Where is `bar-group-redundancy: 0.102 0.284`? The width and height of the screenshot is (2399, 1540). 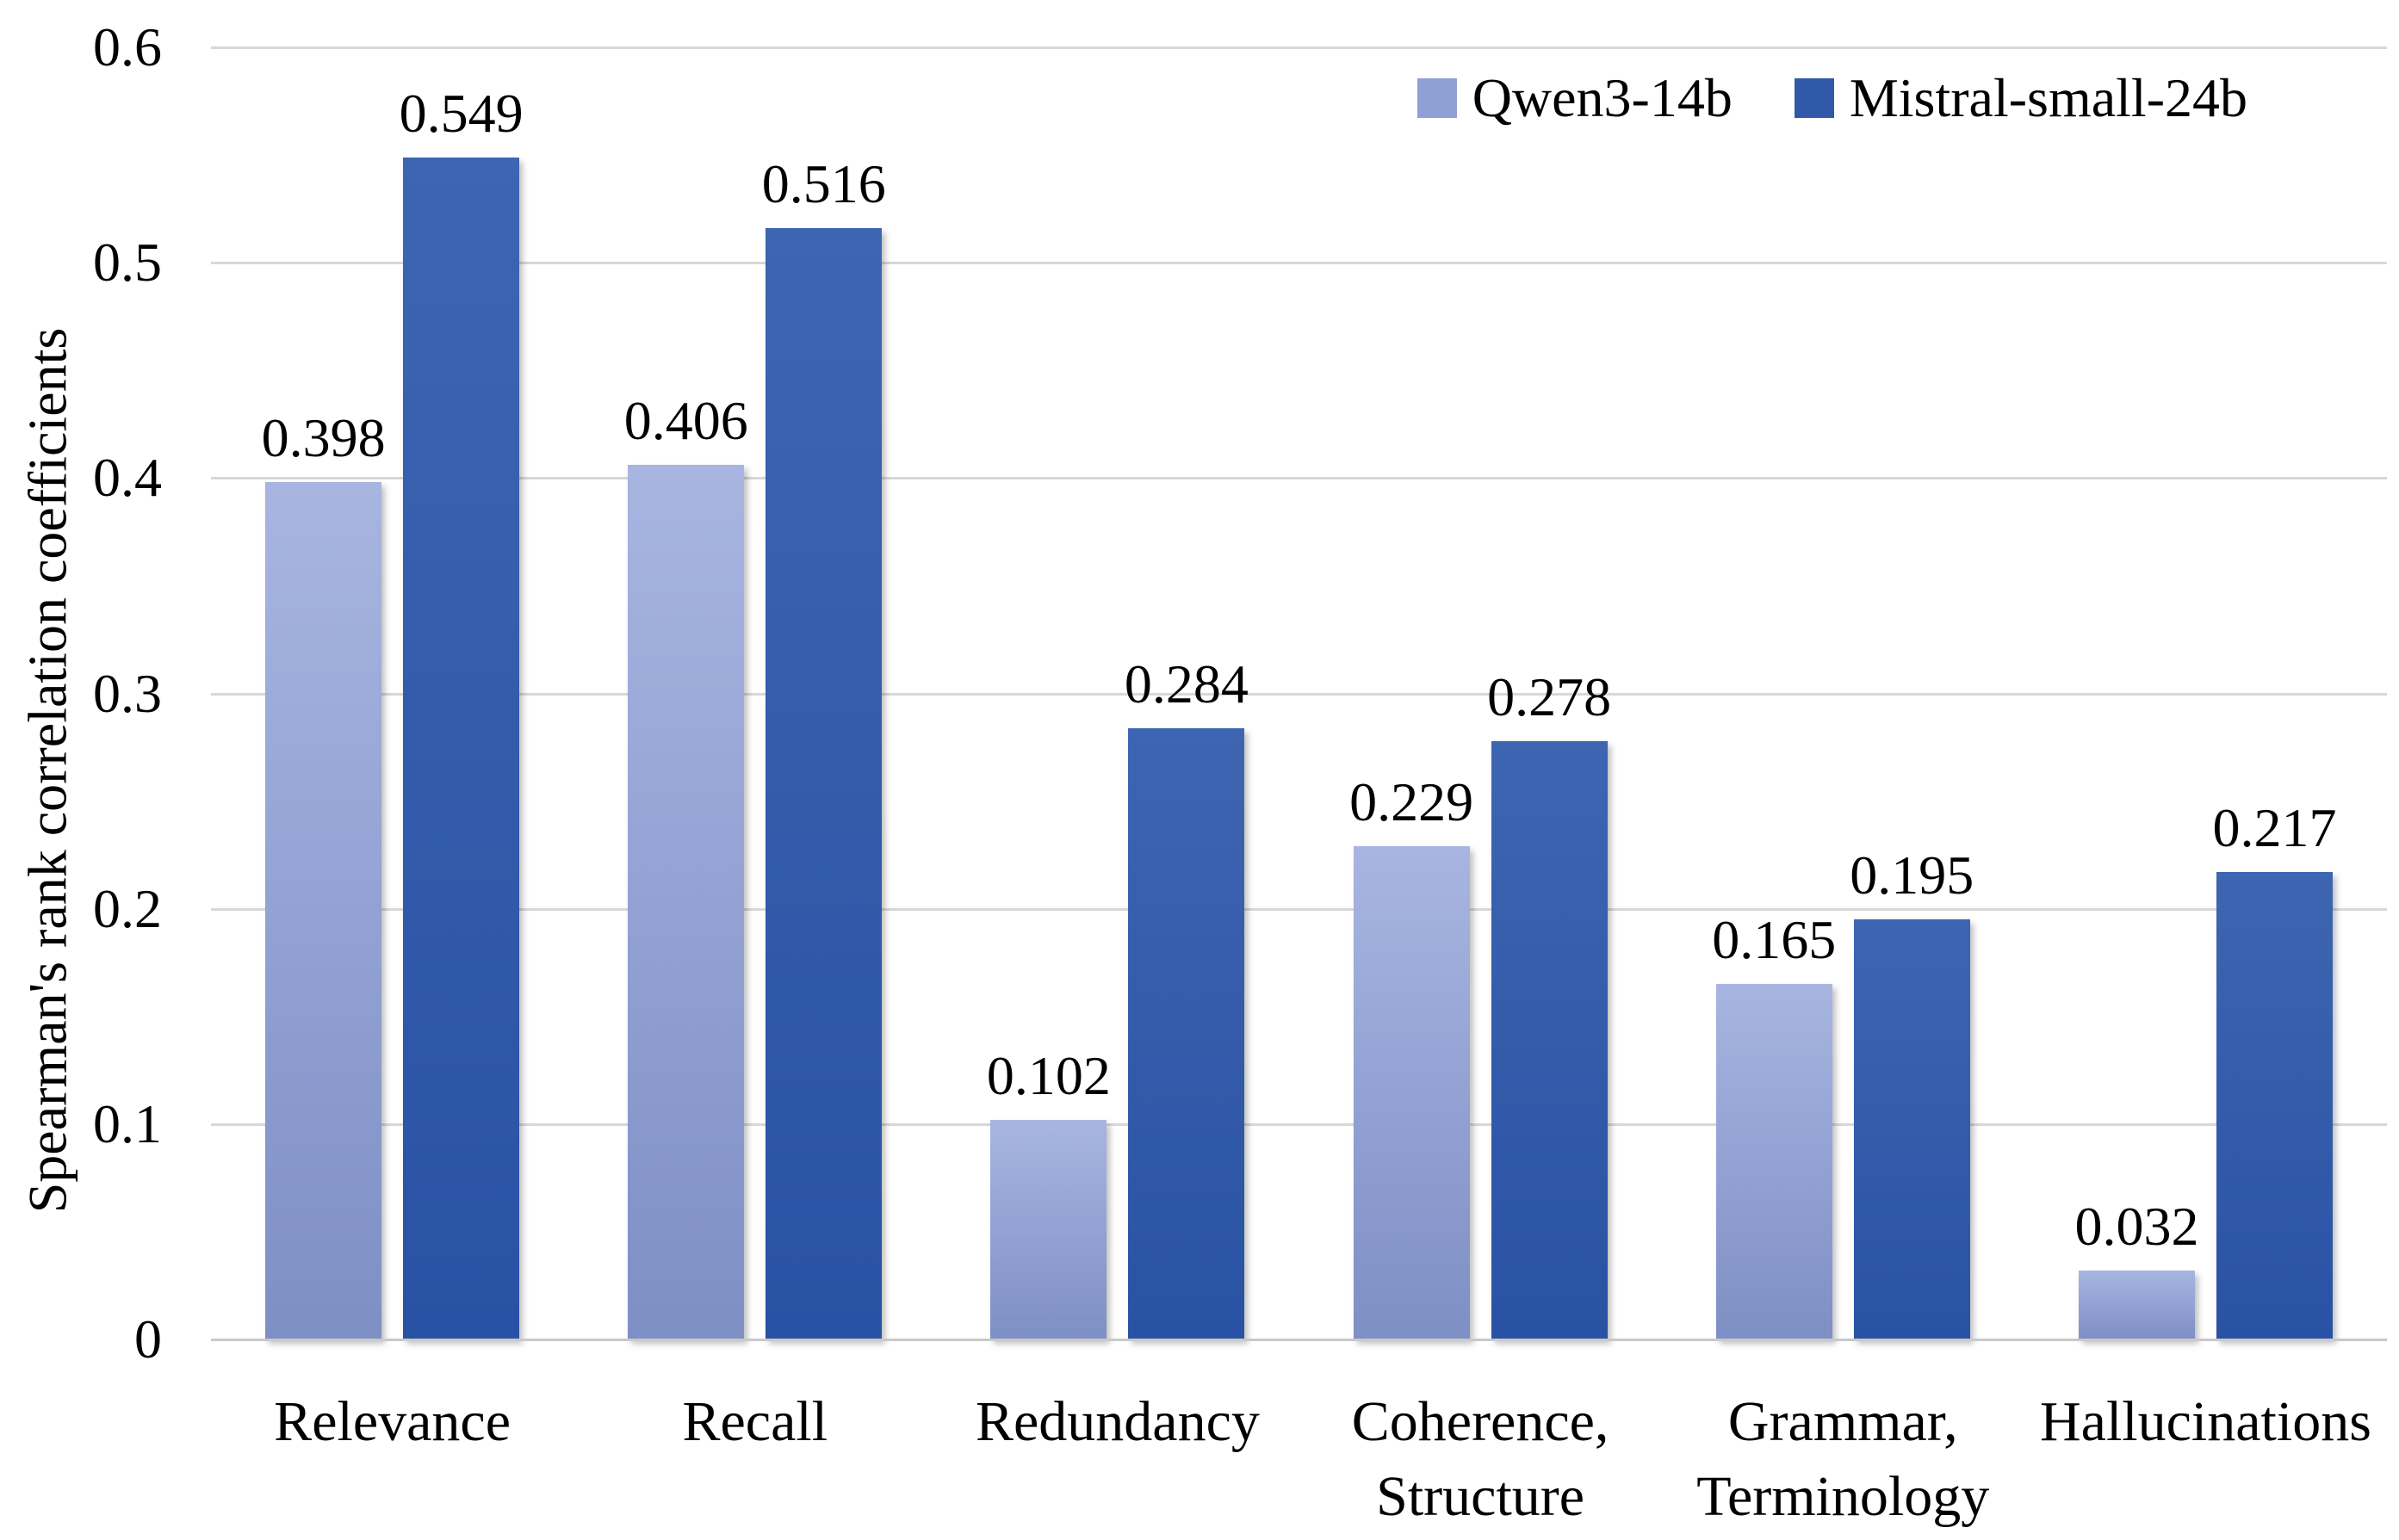 bar-group-redundancy: 0.102 0.284 is located at coordinates (1117, 693).